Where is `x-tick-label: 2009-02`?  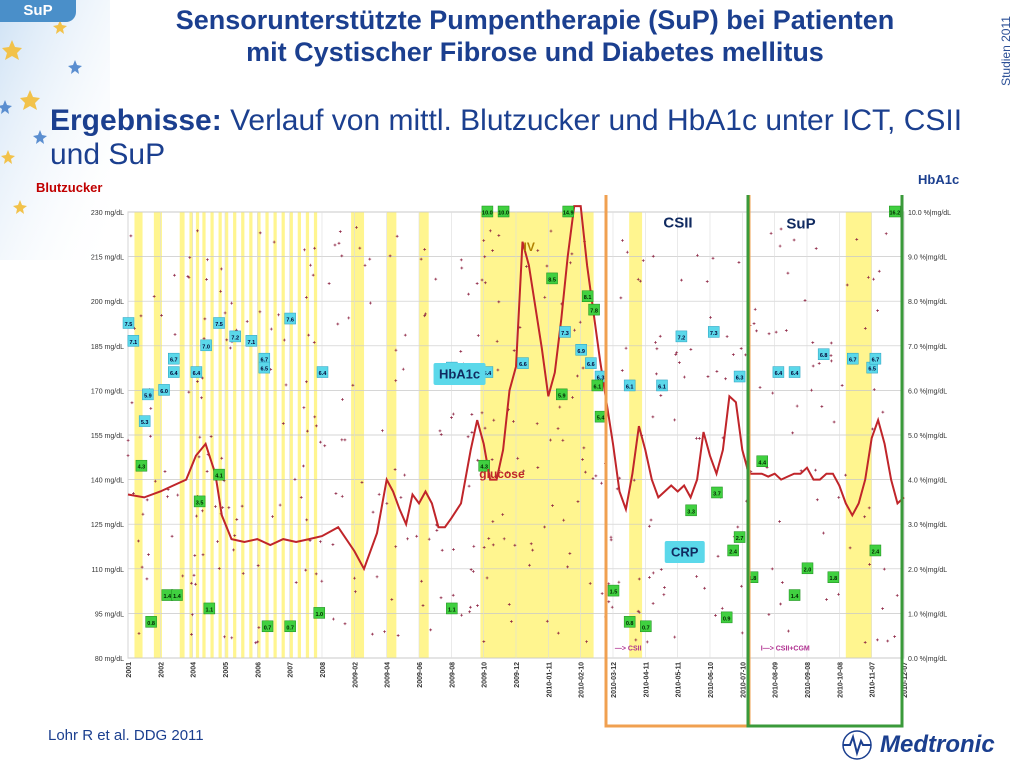 x-tick-label: 2009-02 is located at coordinates (355, 675).